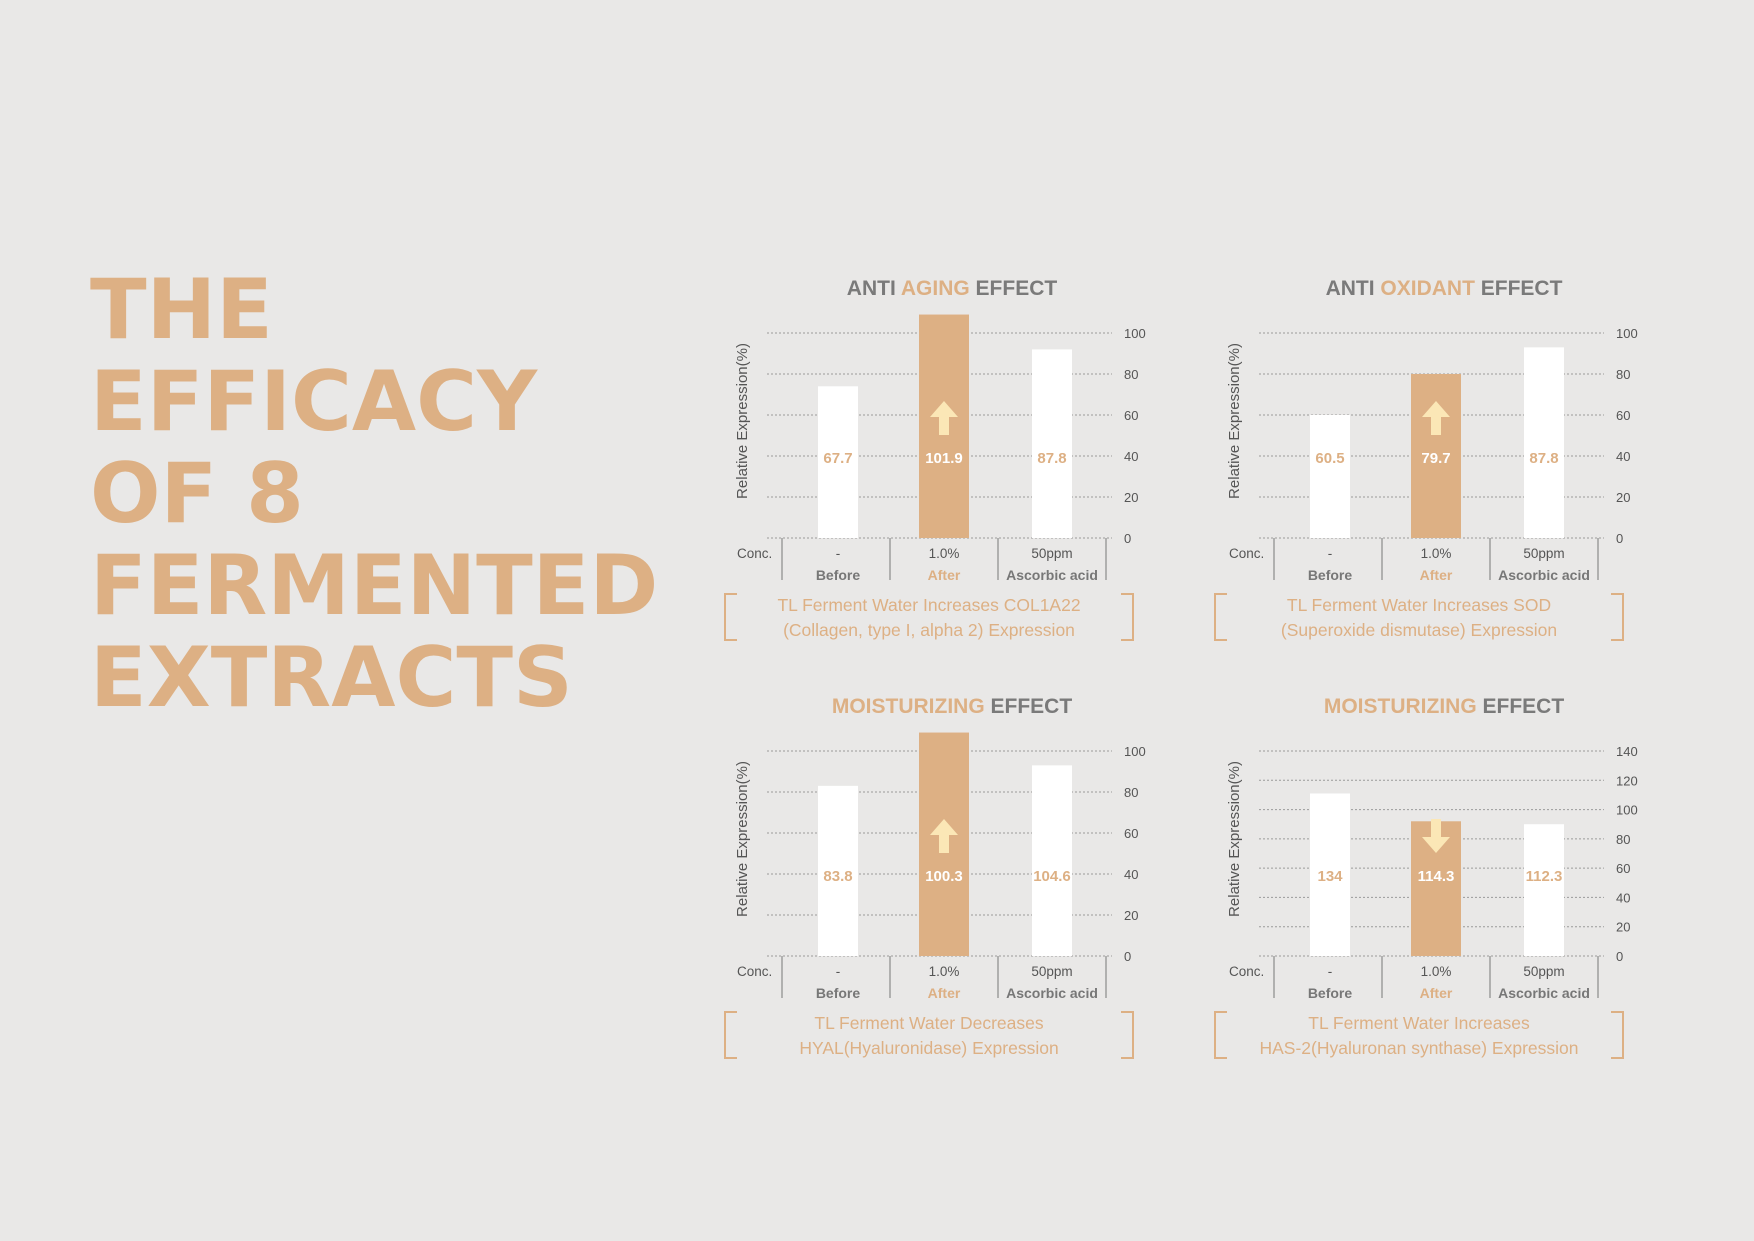 This screenshot has height=1241, width=1754. What do you see at coordinates (331, 677) in the screenshot?
I see `headline-line: EXTRACTS` at bounding box center [331, 677].